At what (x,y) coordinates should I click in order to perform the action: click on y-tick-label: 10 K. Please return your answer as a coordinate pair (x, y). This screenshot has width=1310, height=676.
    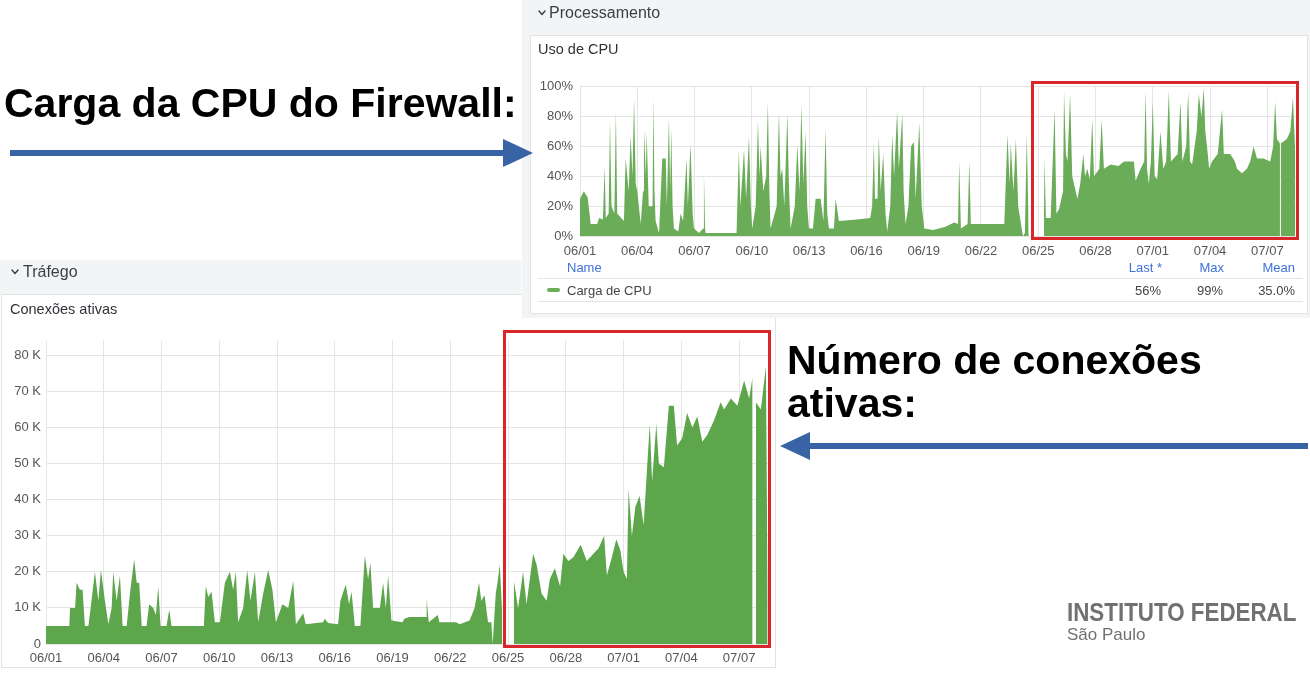
    Looking at the image, I should click on (28, 607).